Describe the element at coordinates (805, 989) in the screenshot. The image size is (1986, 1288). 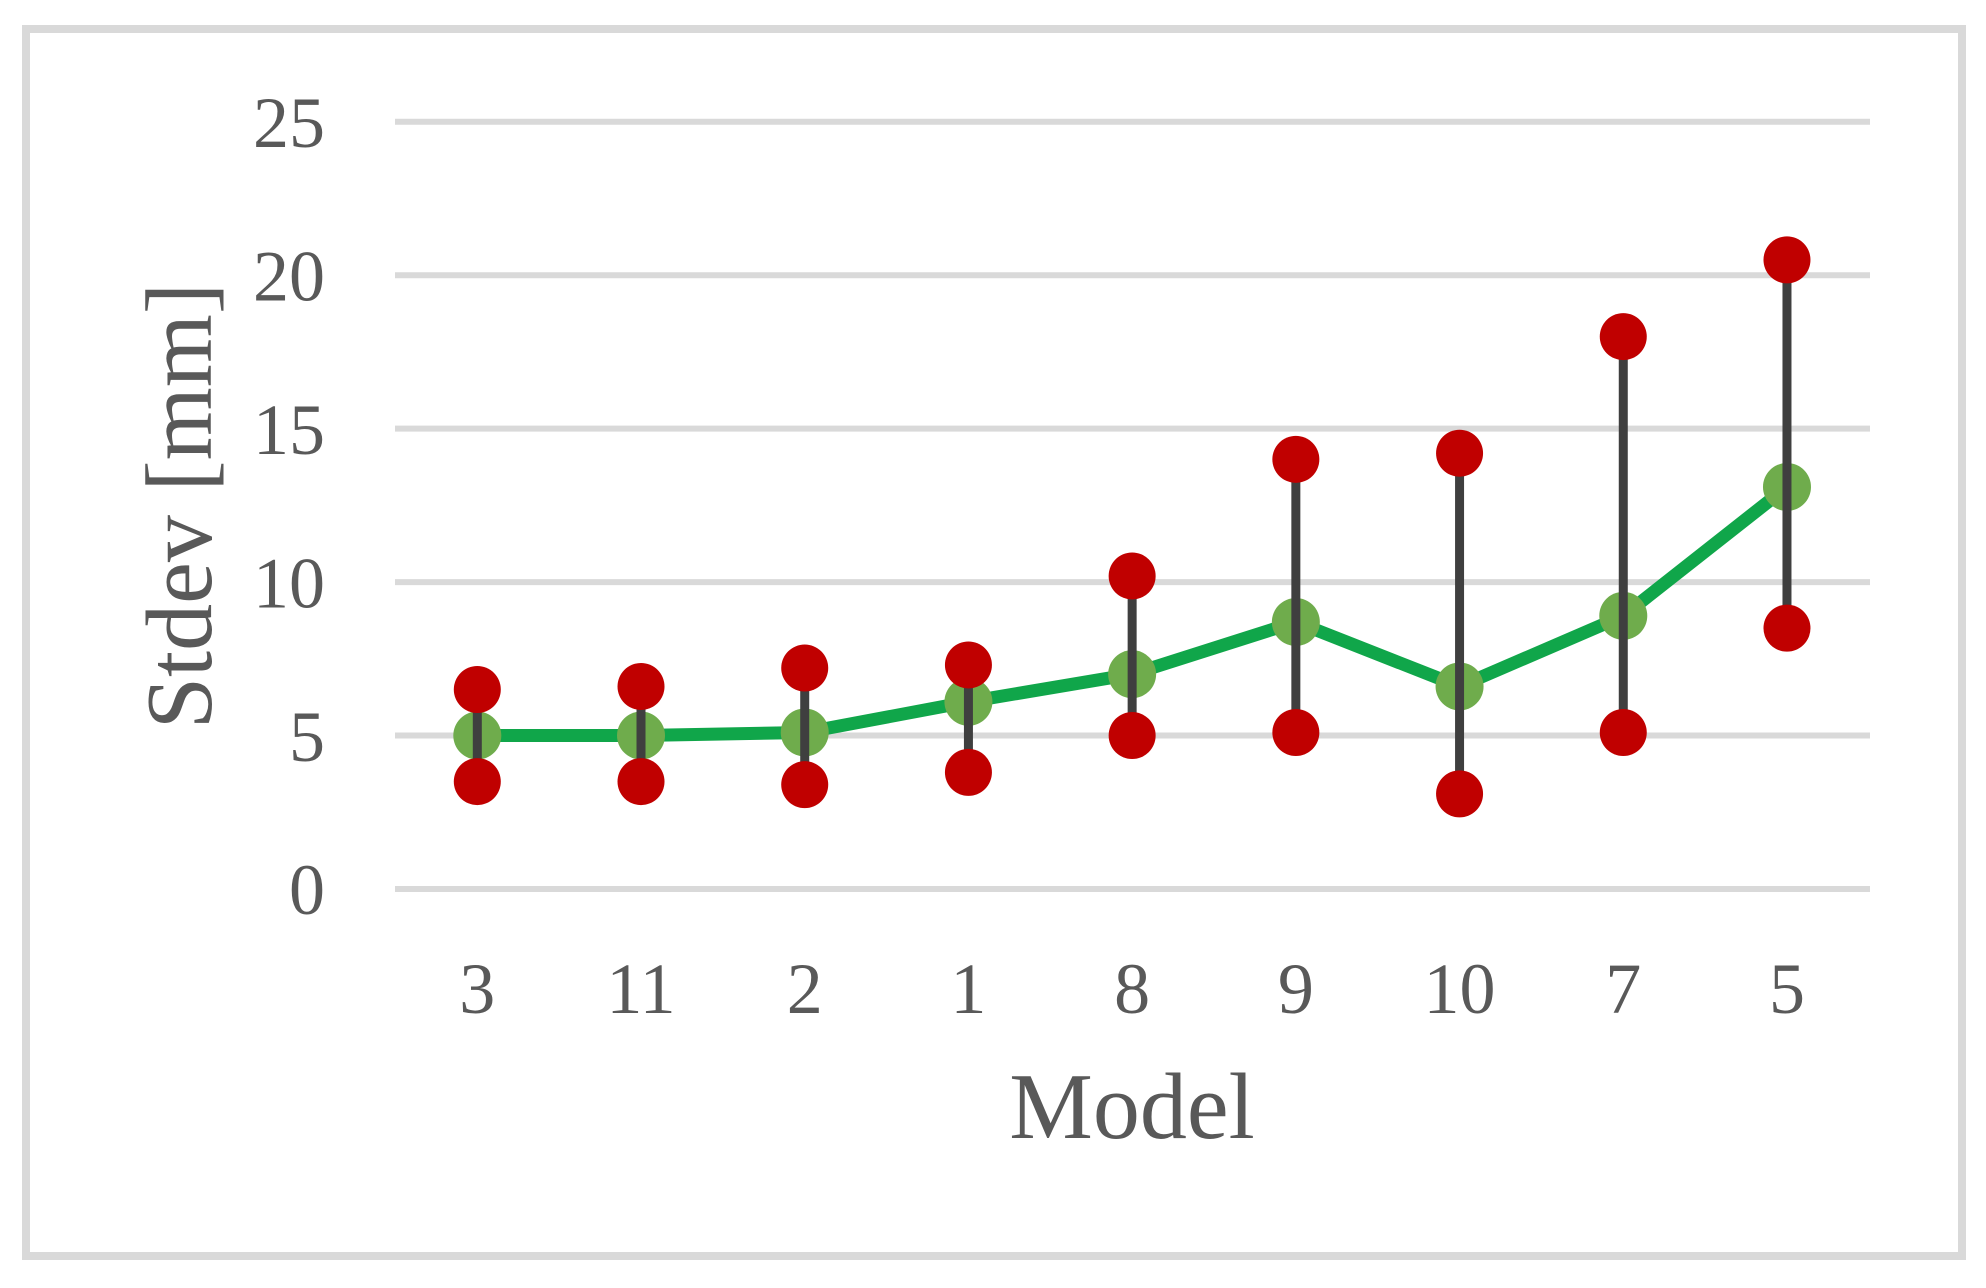
I see `x-tick-label: 2` at that location.